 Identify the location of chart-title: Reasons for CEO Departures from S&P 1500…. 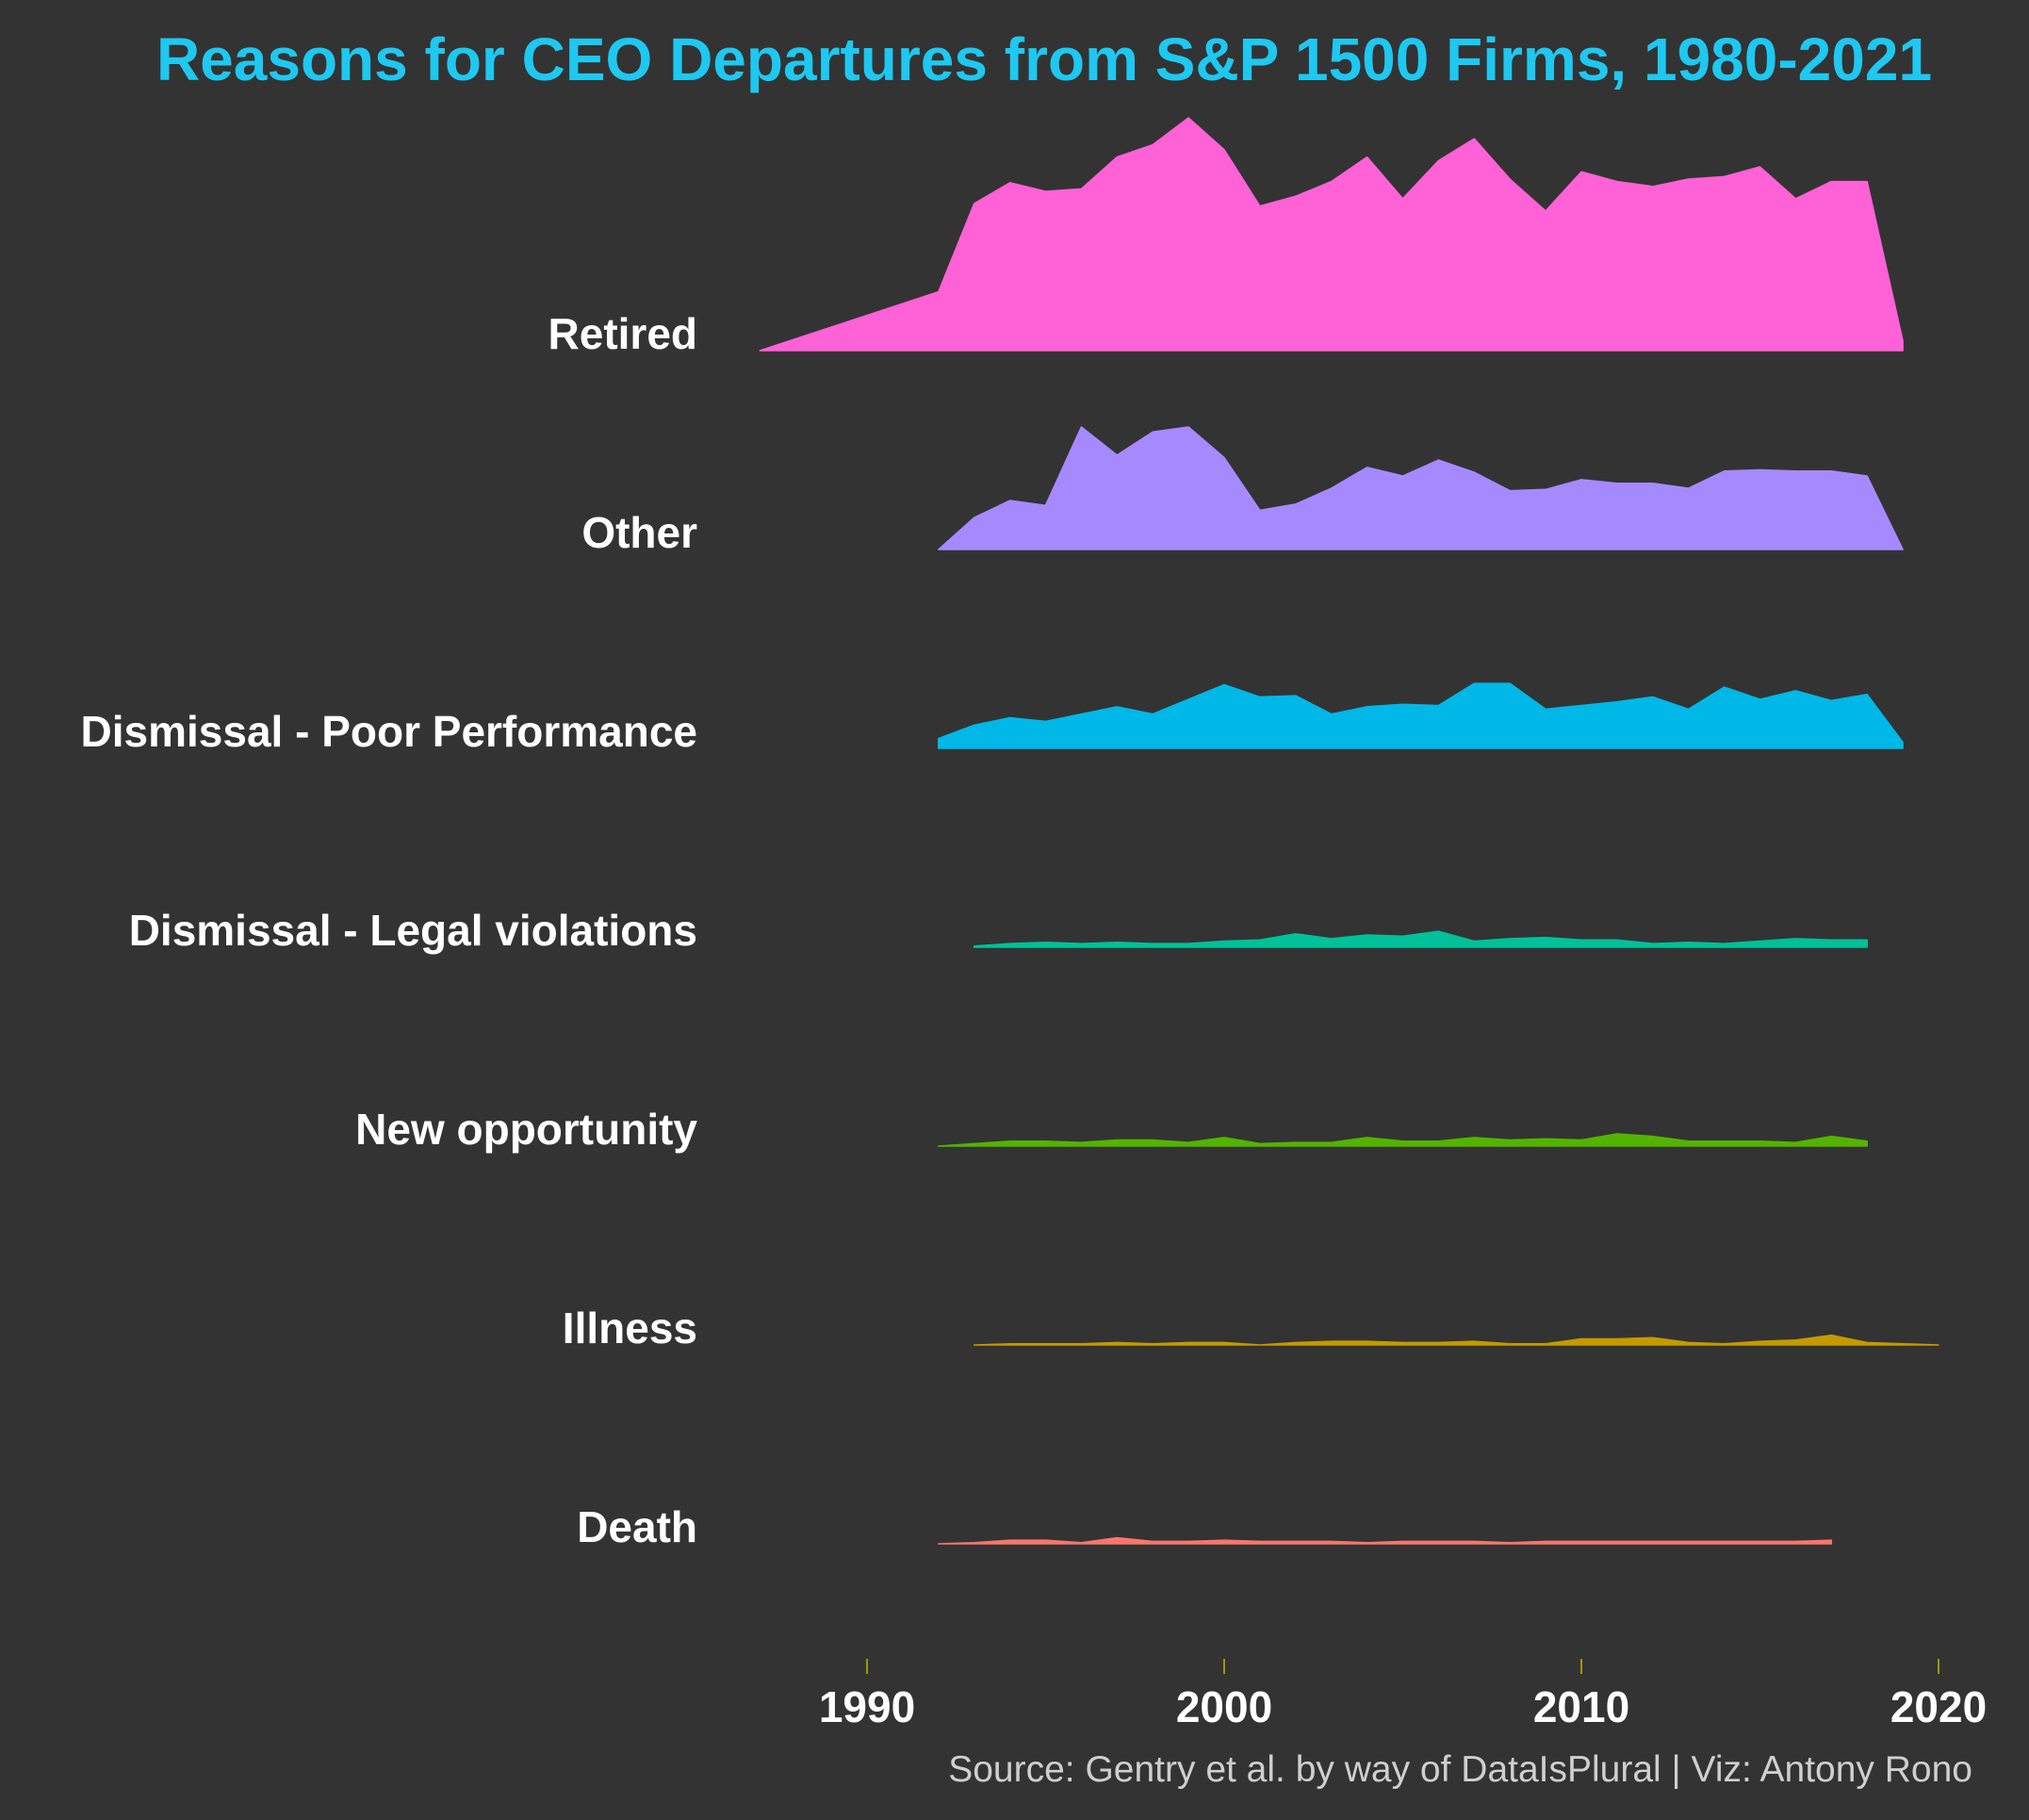
(1044, 59).